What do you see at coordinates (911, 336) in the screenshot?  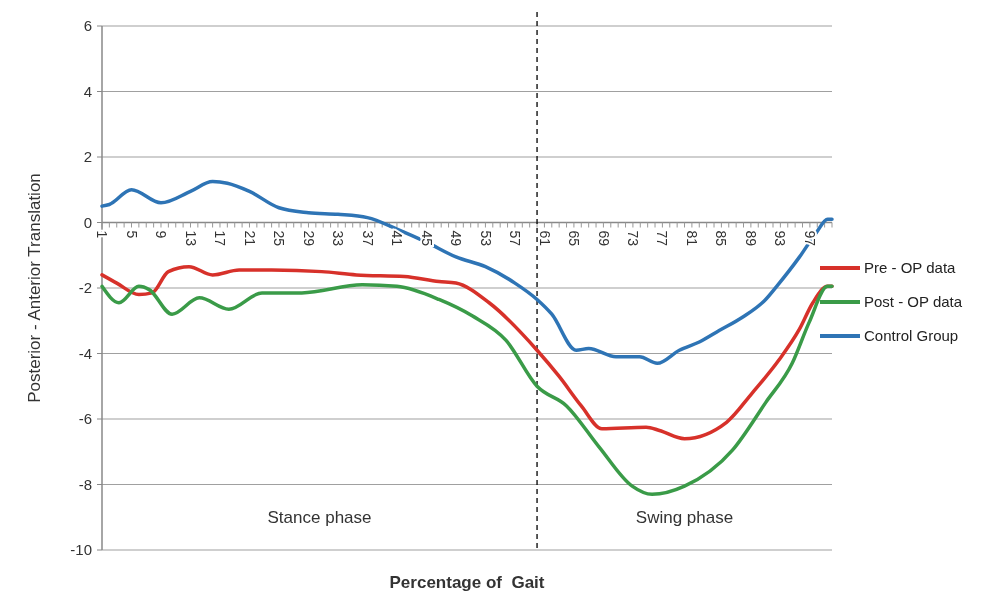 I see `legend-label: Control Group` at bounding box center [911, 336].